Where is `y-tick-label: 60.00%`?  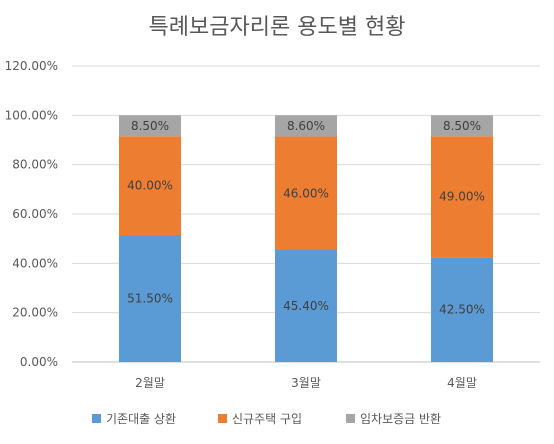
y-tick-label: 60.00% is located at coordinates (35, 214).